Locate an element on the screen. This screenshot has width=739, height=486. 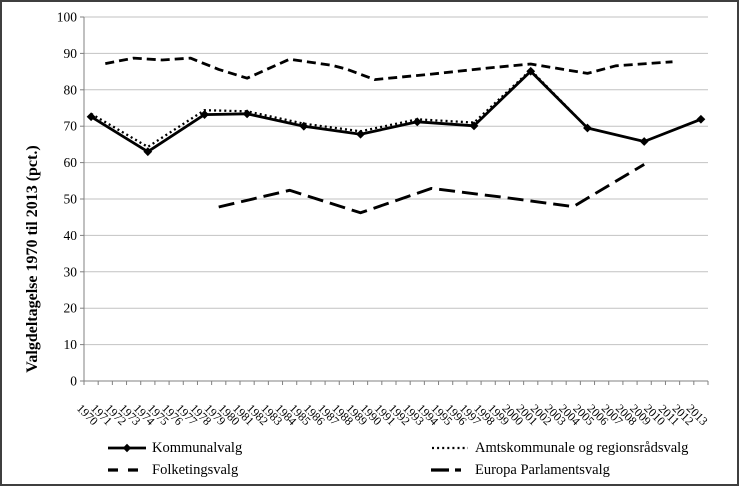
y-tick-label: 100 is located at coordinates (67, 17).